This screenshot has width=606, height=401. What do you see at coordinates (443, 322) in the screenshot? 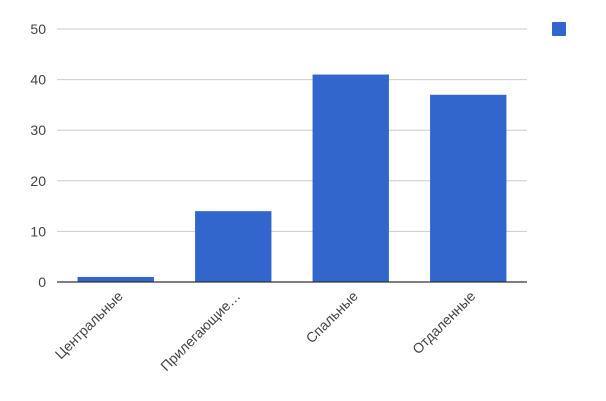
I see `x-category-label: Отдаленные` at bounding box center [443, 322].